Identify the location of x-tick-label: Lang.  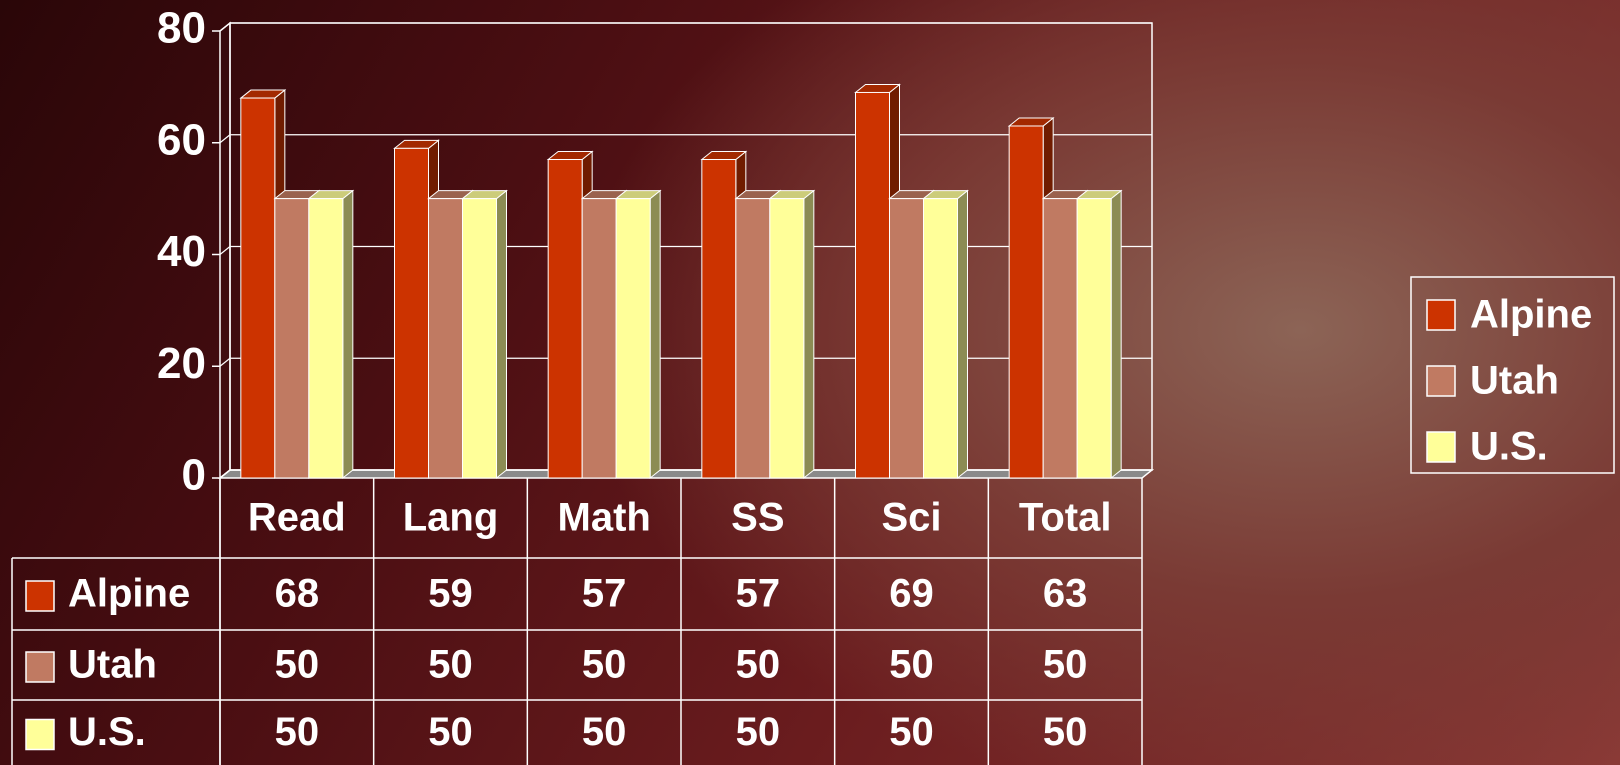
(451, 518).